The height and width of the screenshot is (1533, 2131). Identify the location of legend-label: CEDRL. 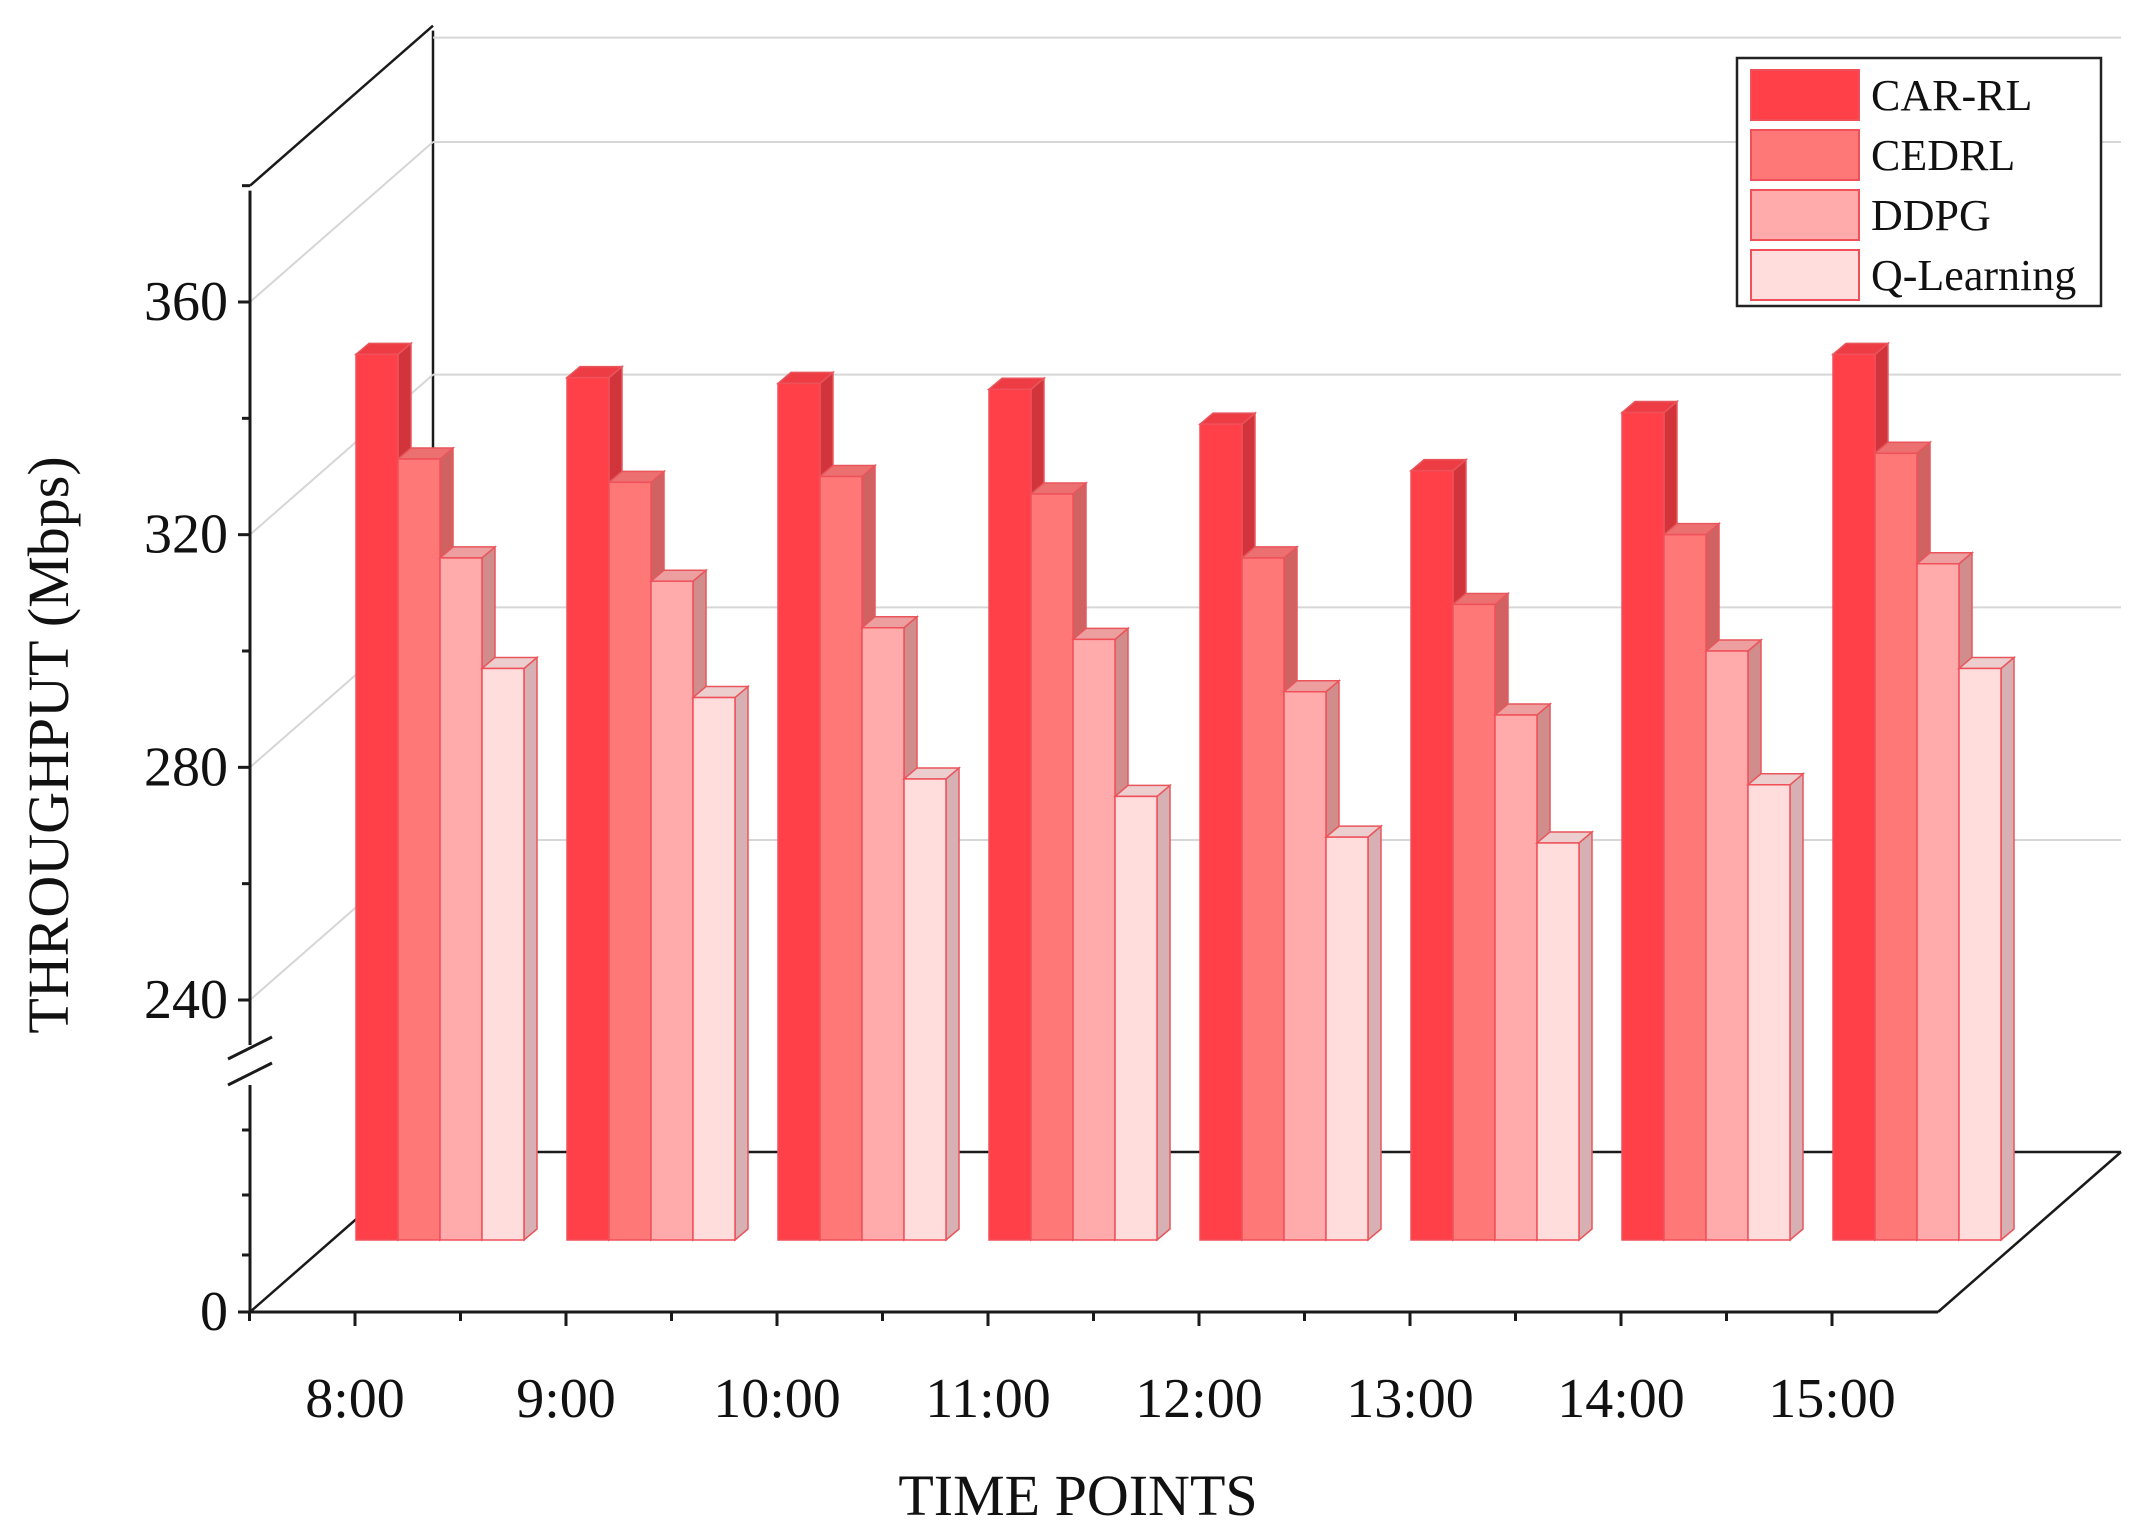
(1943, 155).